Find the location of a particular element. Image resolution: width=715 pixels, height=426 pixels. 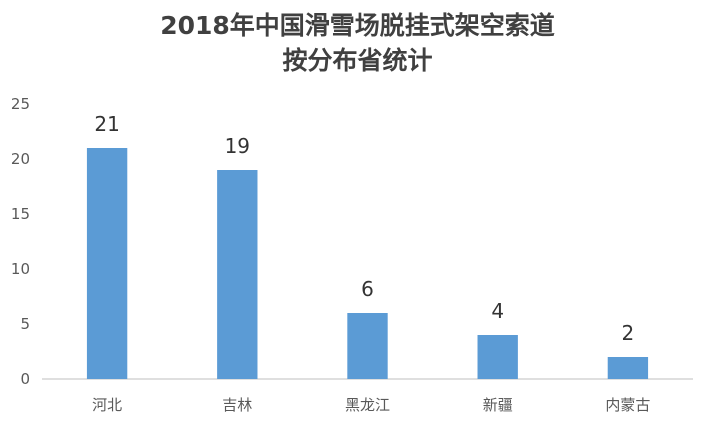

x-category-label: 吉林 is located at coordinates (237, 405).